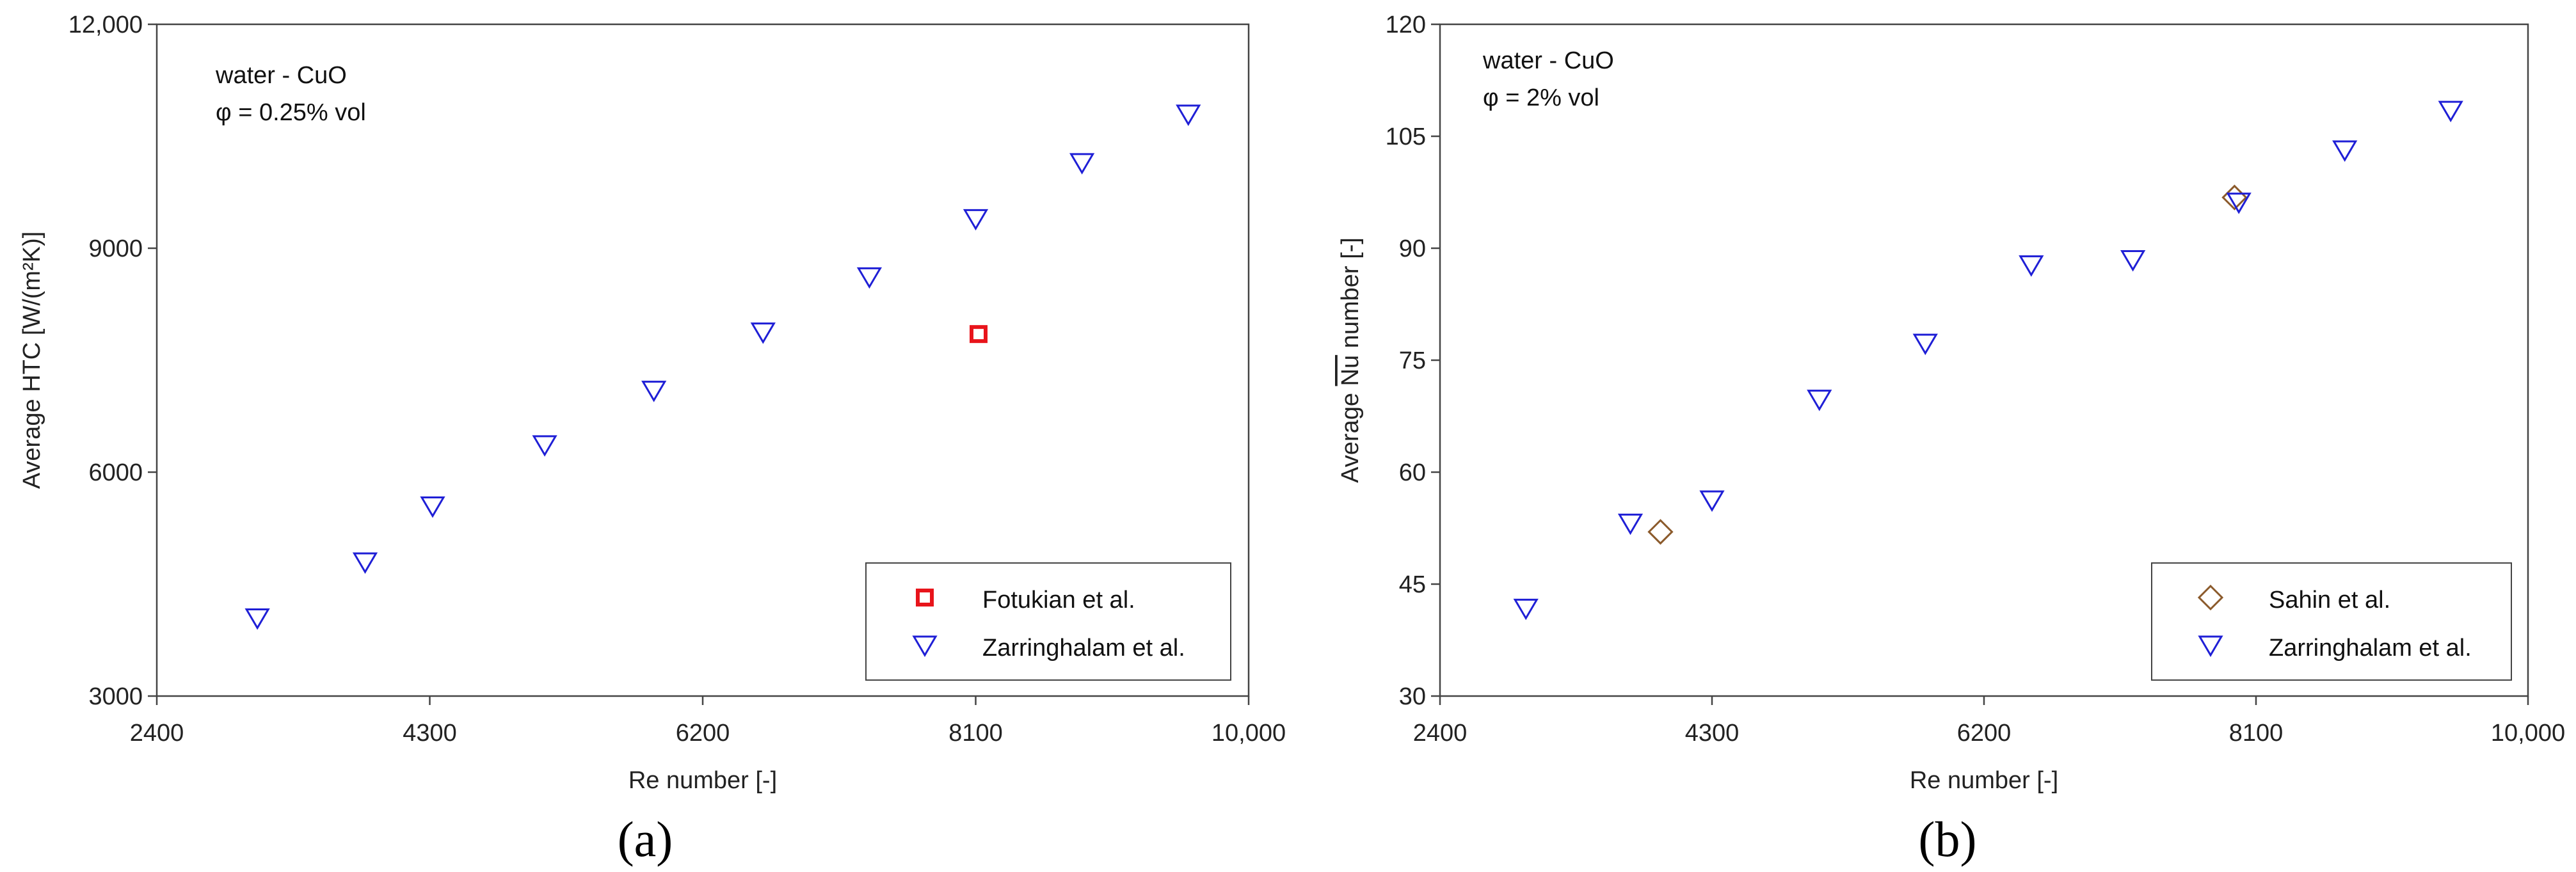 The height and width of the screenshot is (872, 2576). Describe the element at coordinates (1712, 733) in the screenshot. I see `x-tick-label-b: 4300` at that location.